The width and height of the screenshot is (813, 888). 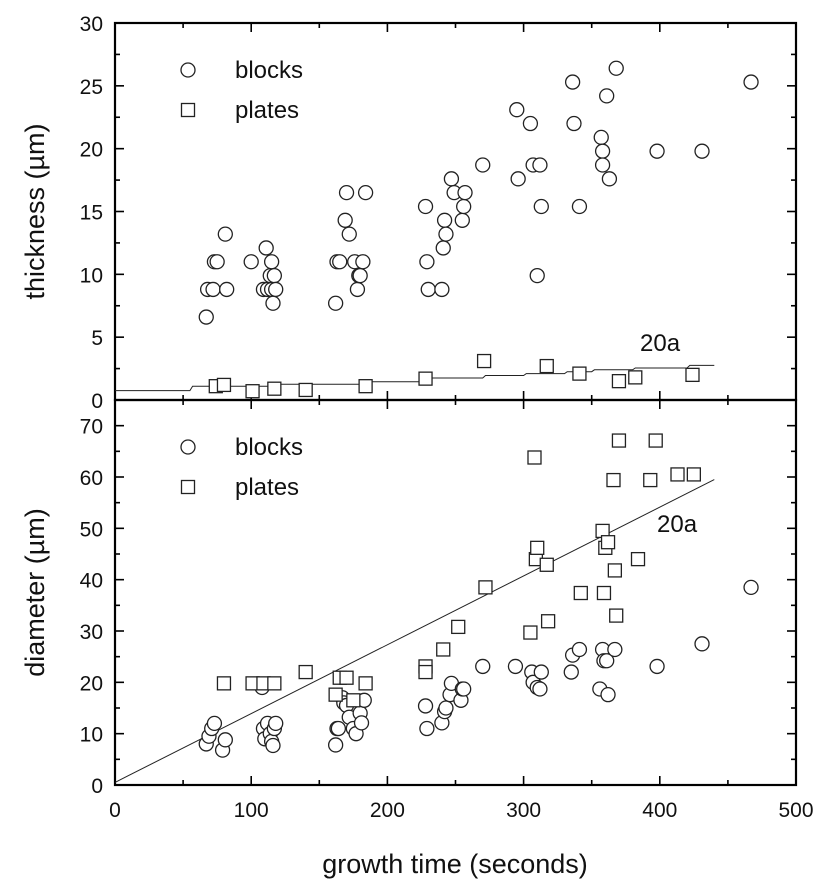 What do you see at coordinates (269, 70) in the screenshot?
I see `legend-label: blocks` at bounding box center [269, 70].